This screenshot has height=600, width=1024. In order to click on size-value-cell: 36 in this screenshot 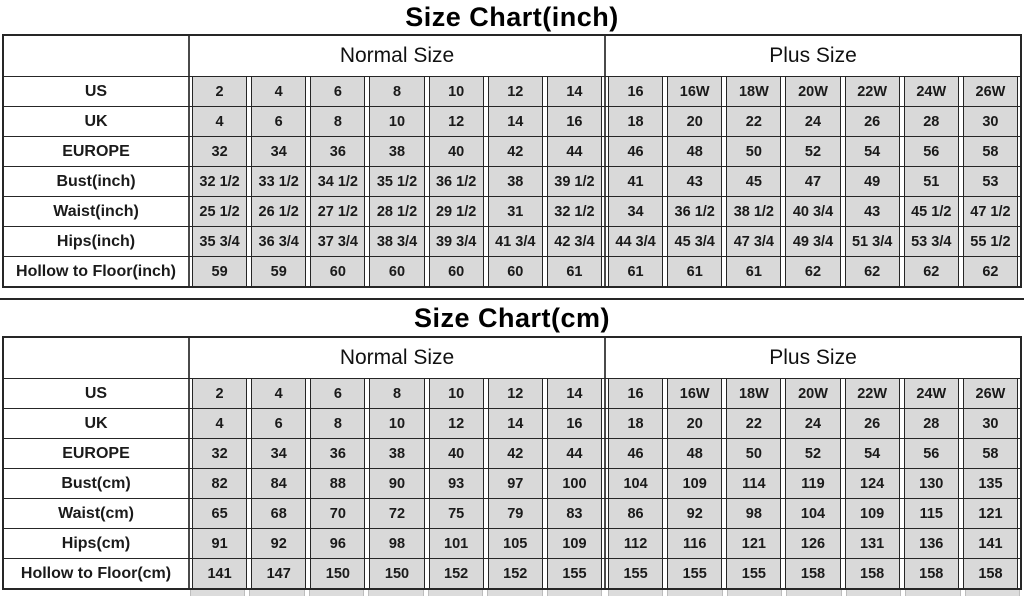, I will do `click(338, 453)`.